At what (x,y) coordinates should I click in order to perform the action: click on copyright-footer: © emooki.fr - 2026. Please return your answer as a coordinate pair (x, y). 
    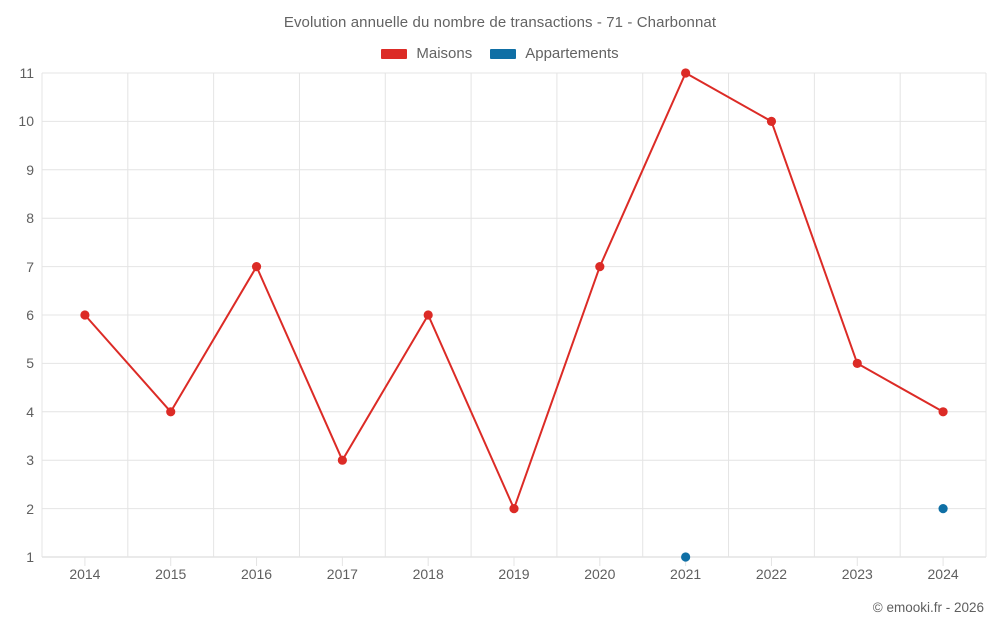
    Looking at the image, I should click on (928, 607).